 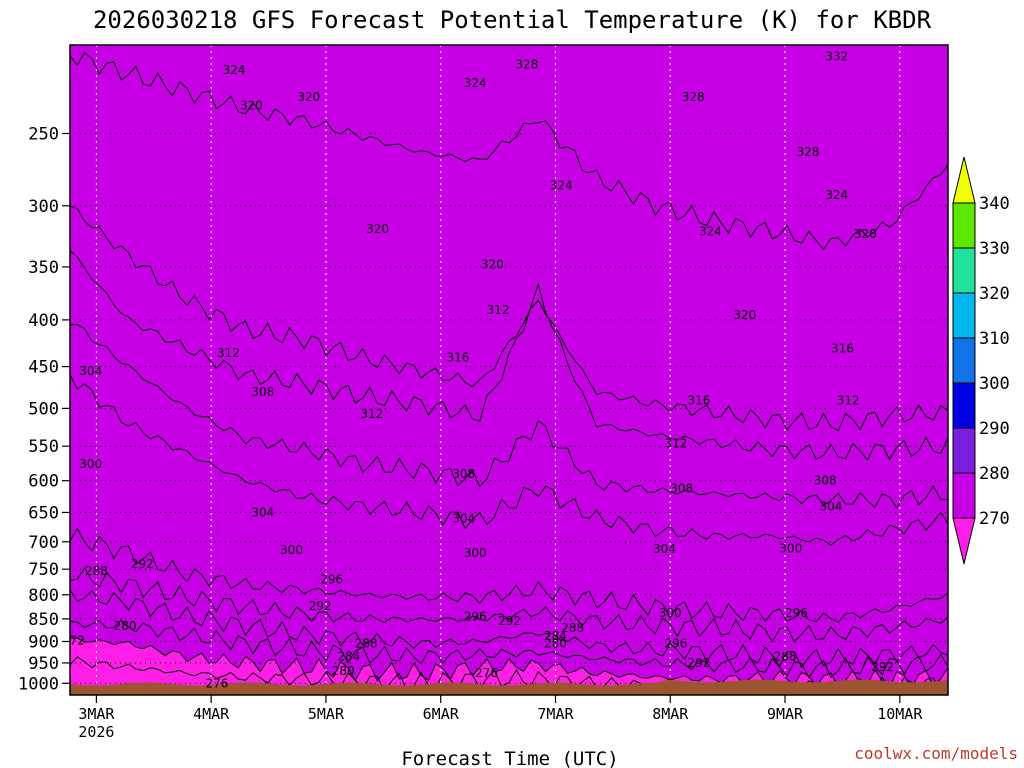 What do you see at coordinates (994, 249) in the screenshot?
I see `colorbar-tick-330: 330` at bounding box center [994, 249].